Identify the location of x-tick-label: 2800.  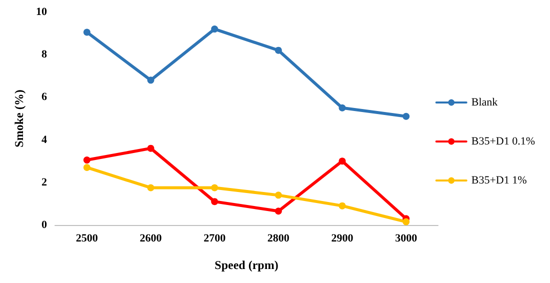
(278, 238).